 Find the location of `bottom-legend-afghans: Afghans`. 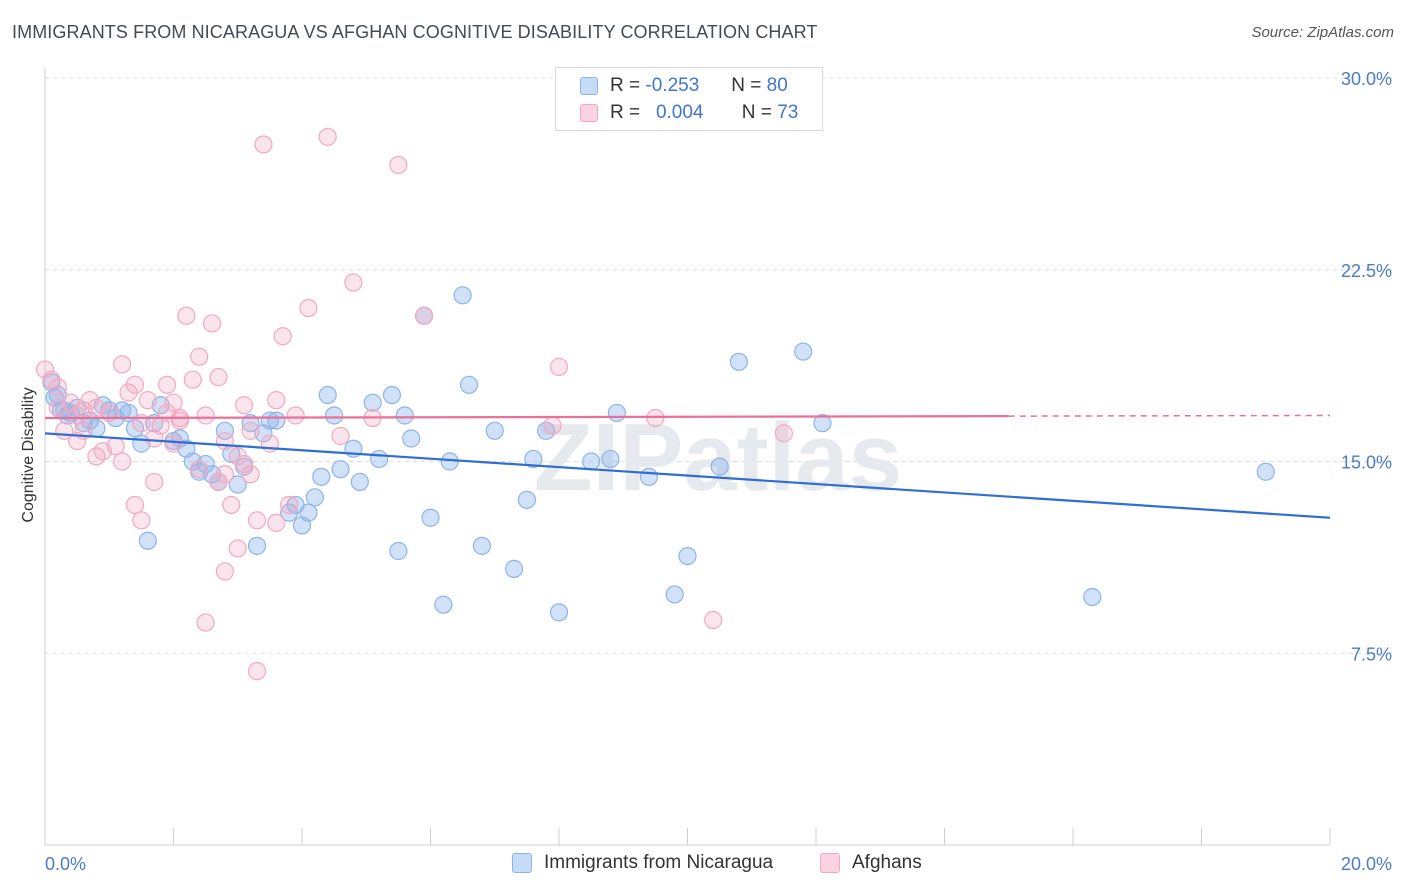

bottom-legend-afghans: Afghans is located at coordinates (871, 863).